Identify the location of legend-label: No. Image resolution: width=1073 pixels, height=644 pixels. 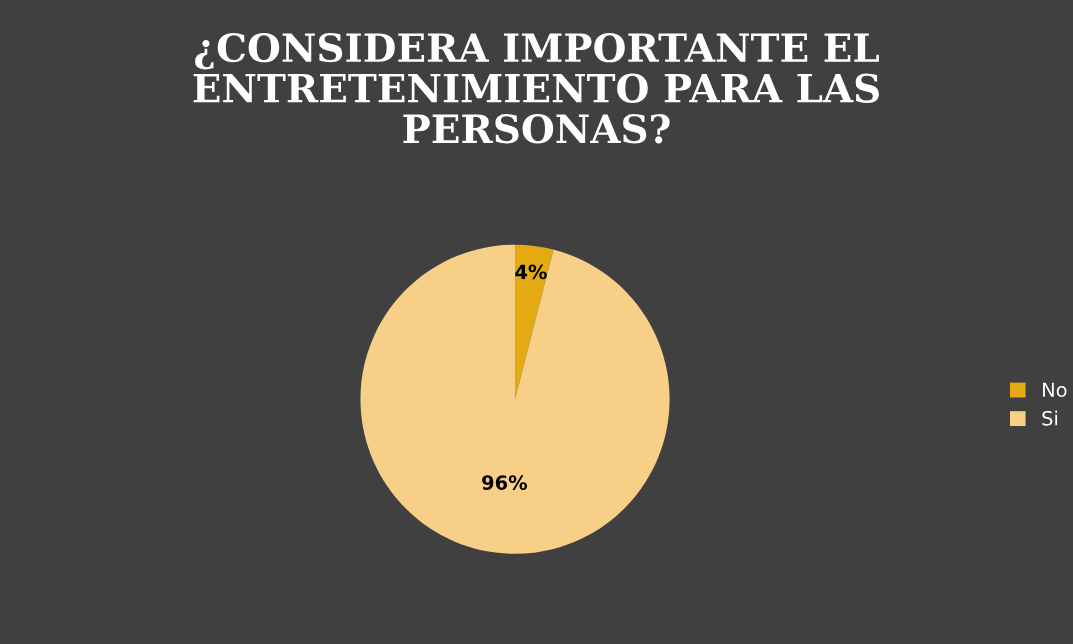
(1055, 390).